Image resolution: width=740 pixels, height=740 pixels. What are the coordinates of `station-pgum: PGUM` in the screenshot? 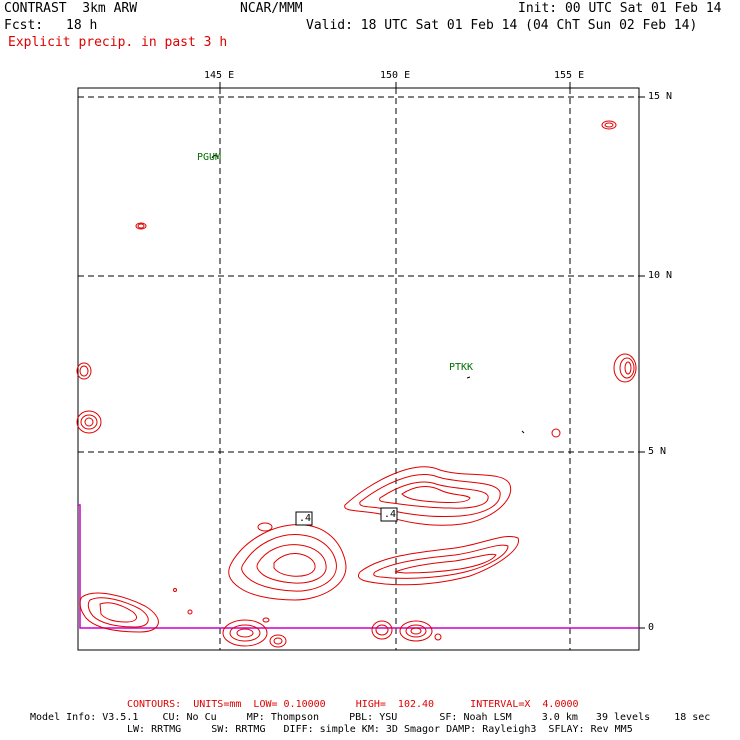 It's located at (209, 157).